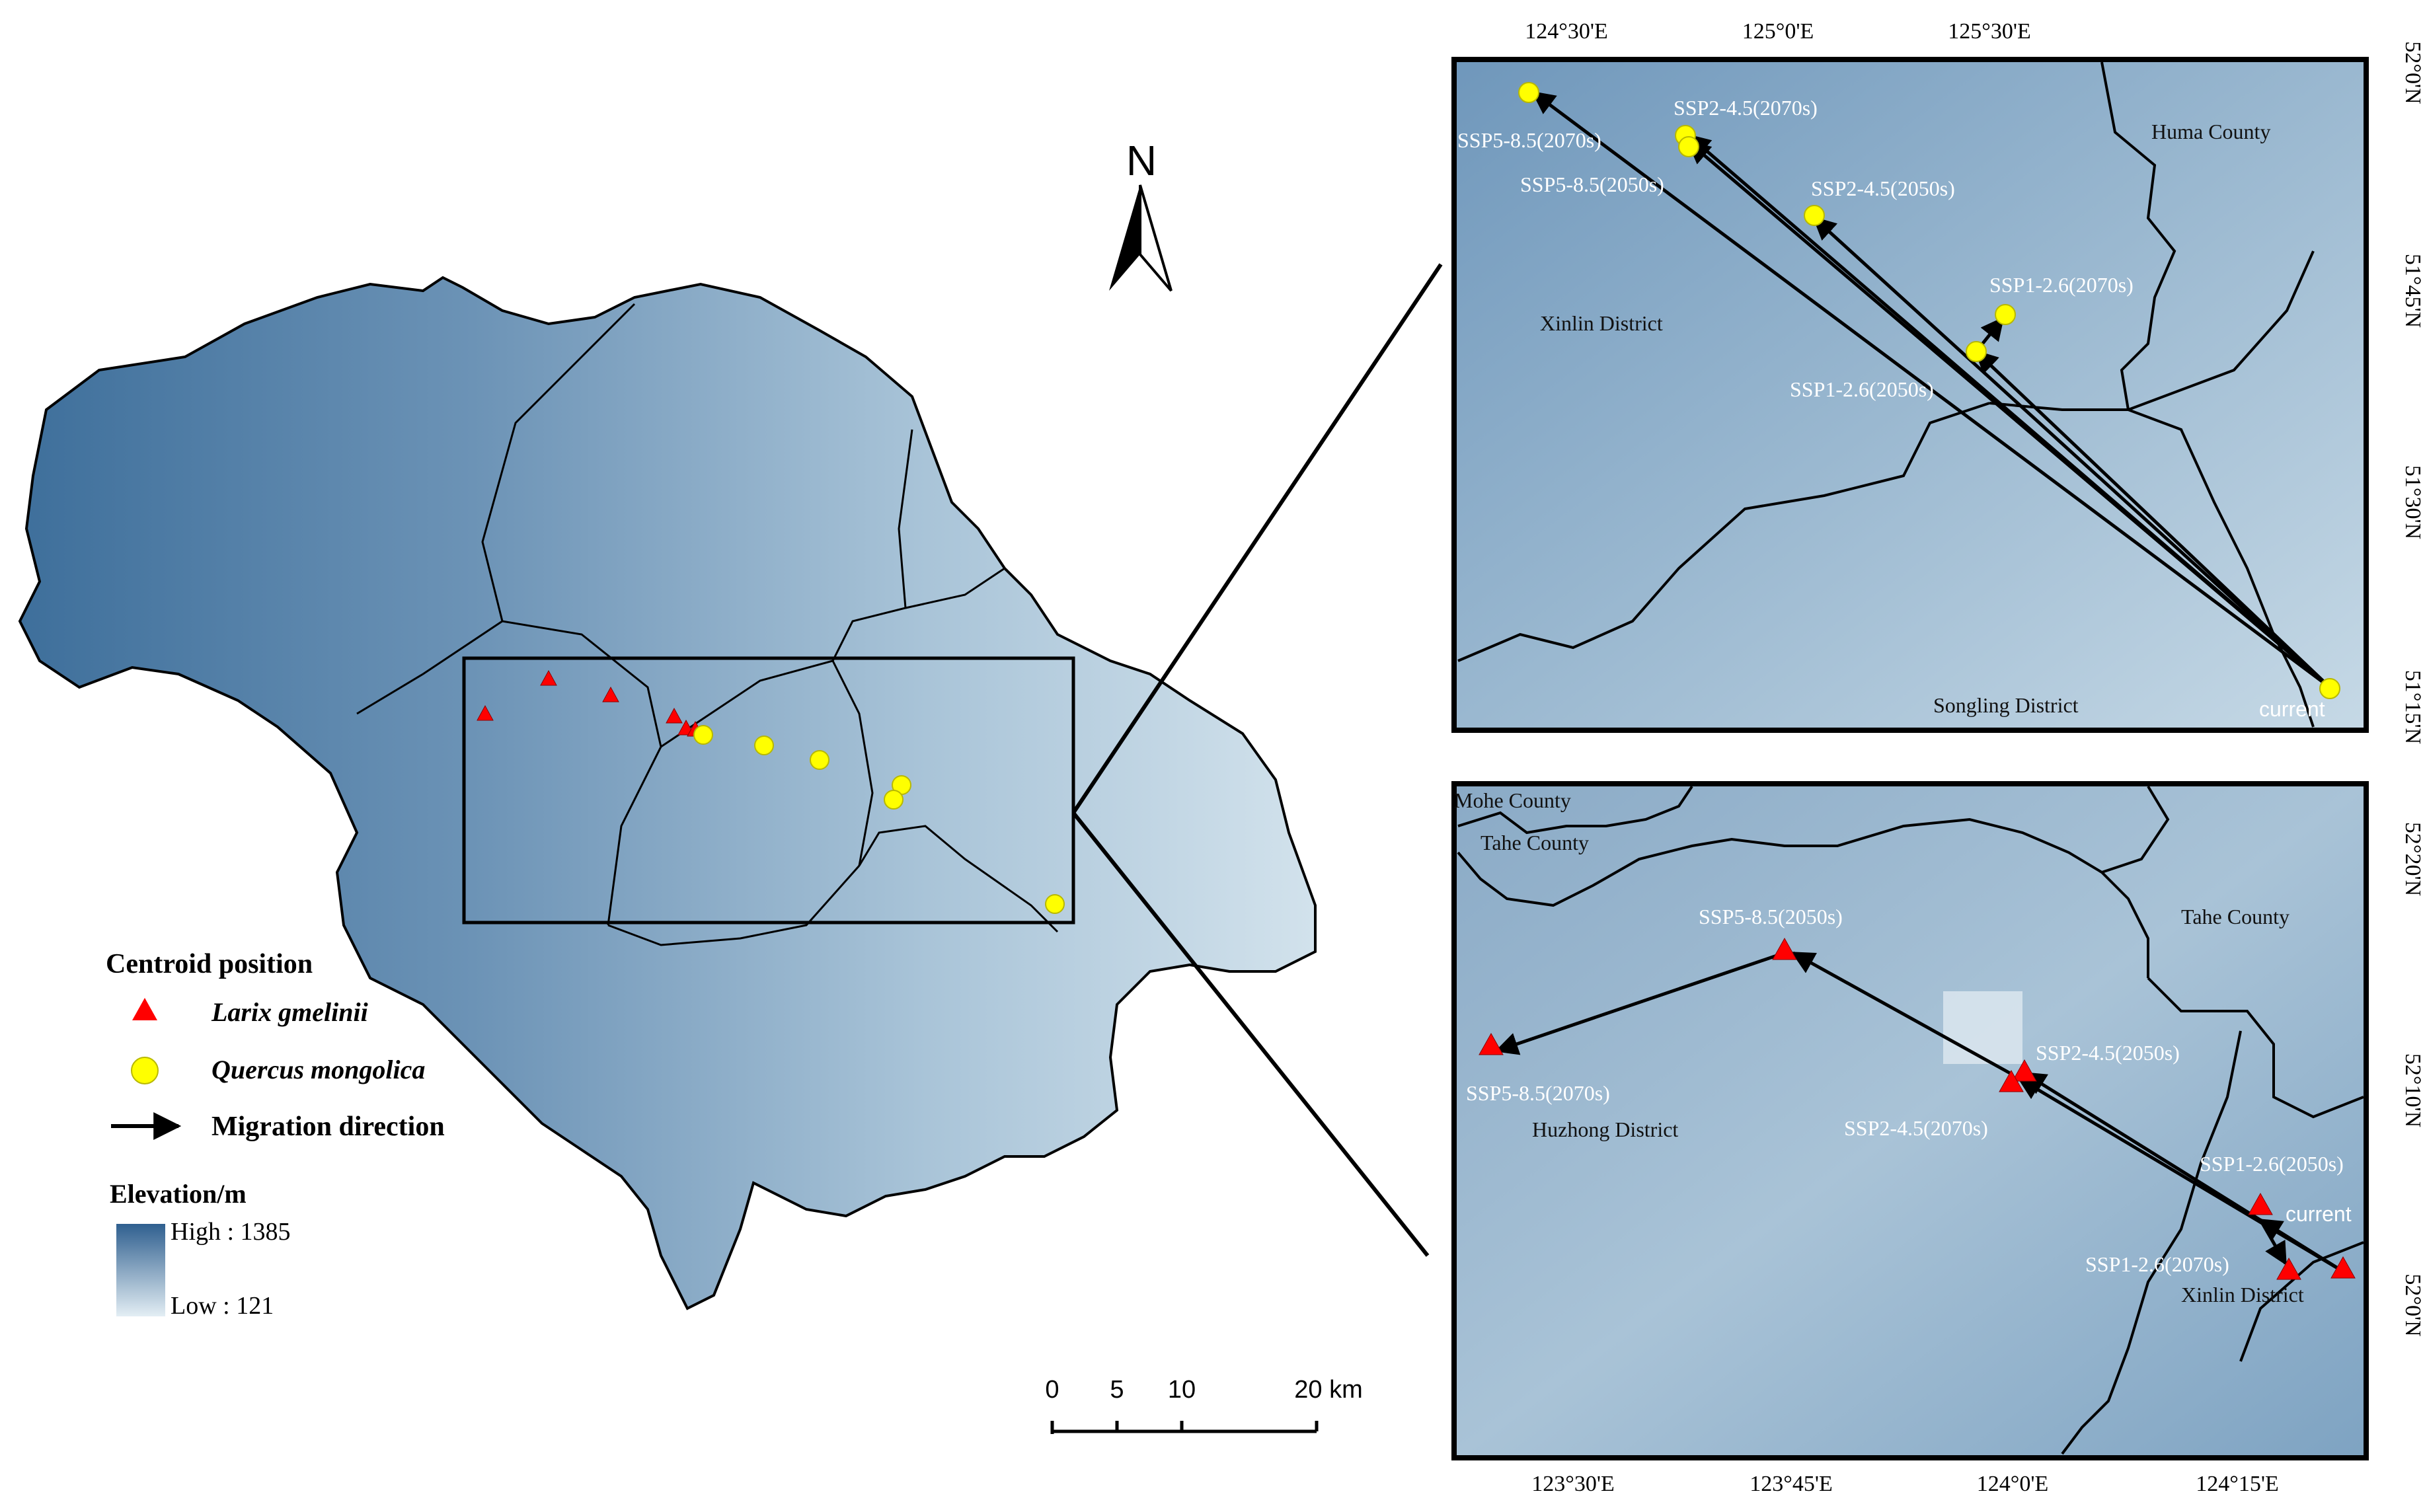 This screenshot has width=2425, height=1512. I want to click on x-tick-label: 123°30'E, so click(1573, 1484).